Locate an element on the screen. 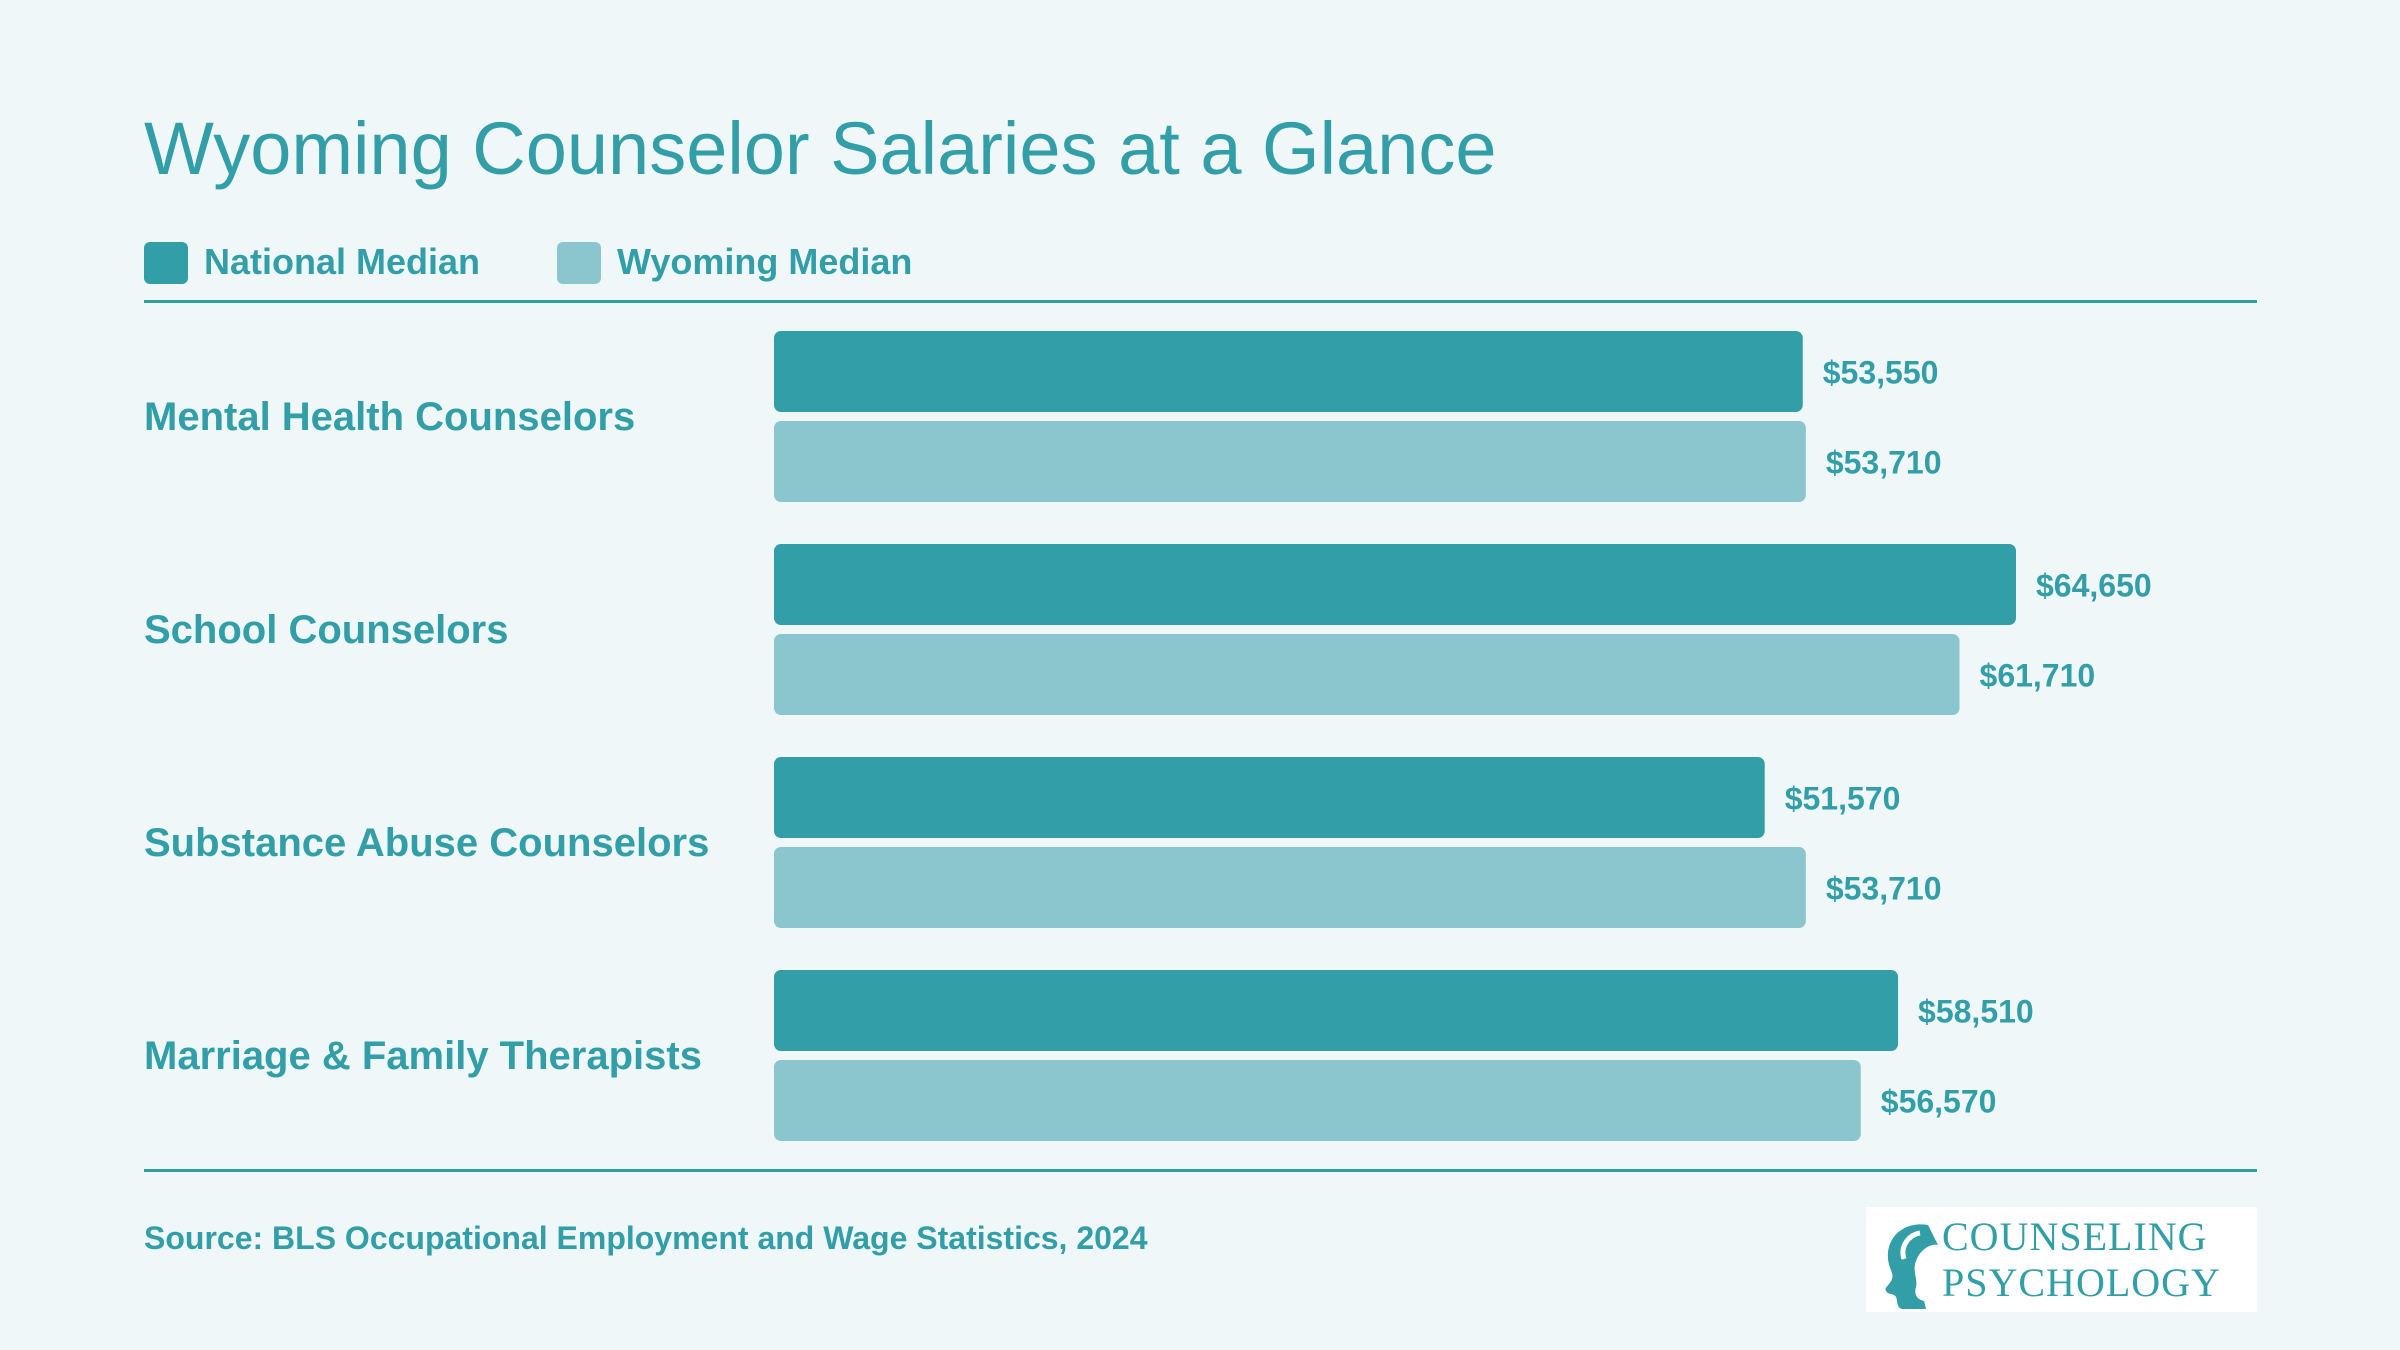  bar-national-median-marriage-and-family-therapists is located at coordinates (1336, 1010).